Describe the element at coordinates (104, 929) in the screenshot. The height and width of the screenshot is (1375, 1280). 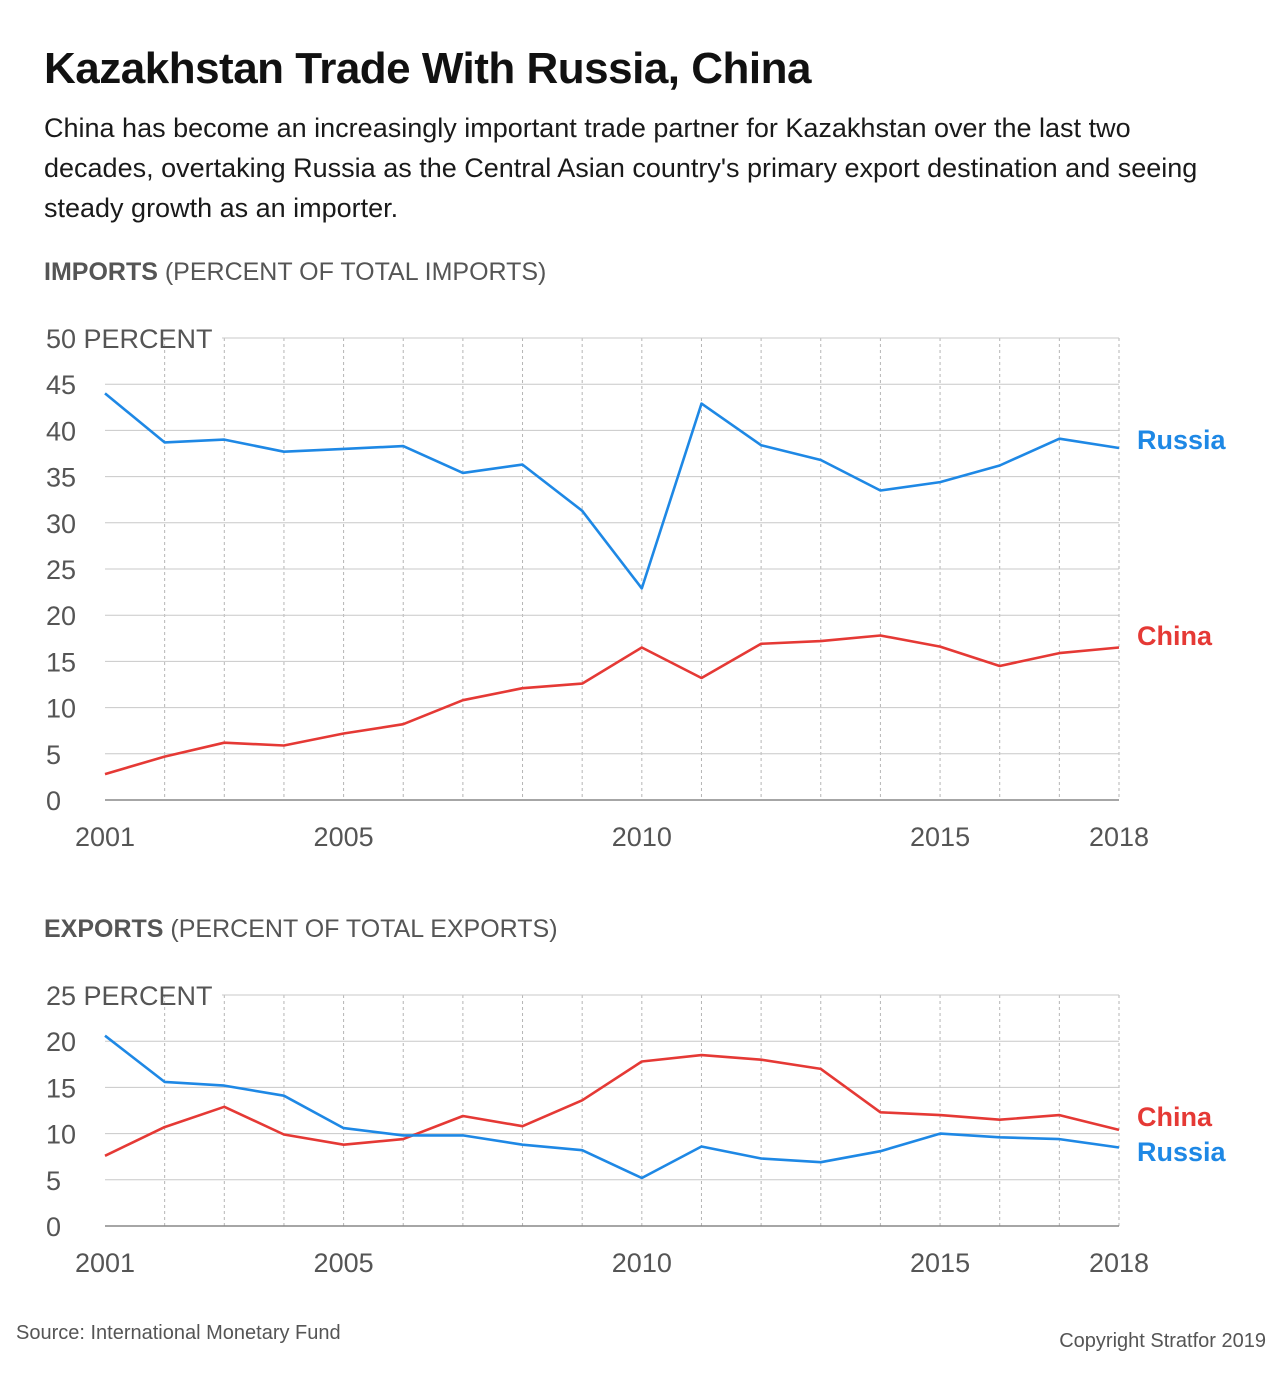
I see `exports-label-bold: EXPORTS` at that location.